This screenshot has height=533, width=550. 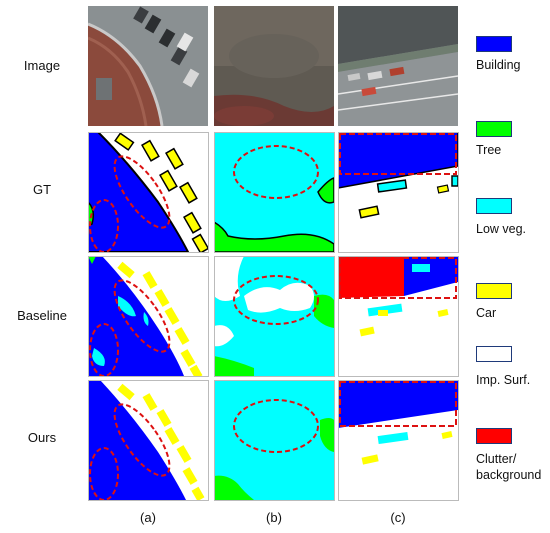 What do you see at coordinates (494, 206) in the screenshot?
I see `legend-swatch-low-veg` at bounding box center [494, 206].